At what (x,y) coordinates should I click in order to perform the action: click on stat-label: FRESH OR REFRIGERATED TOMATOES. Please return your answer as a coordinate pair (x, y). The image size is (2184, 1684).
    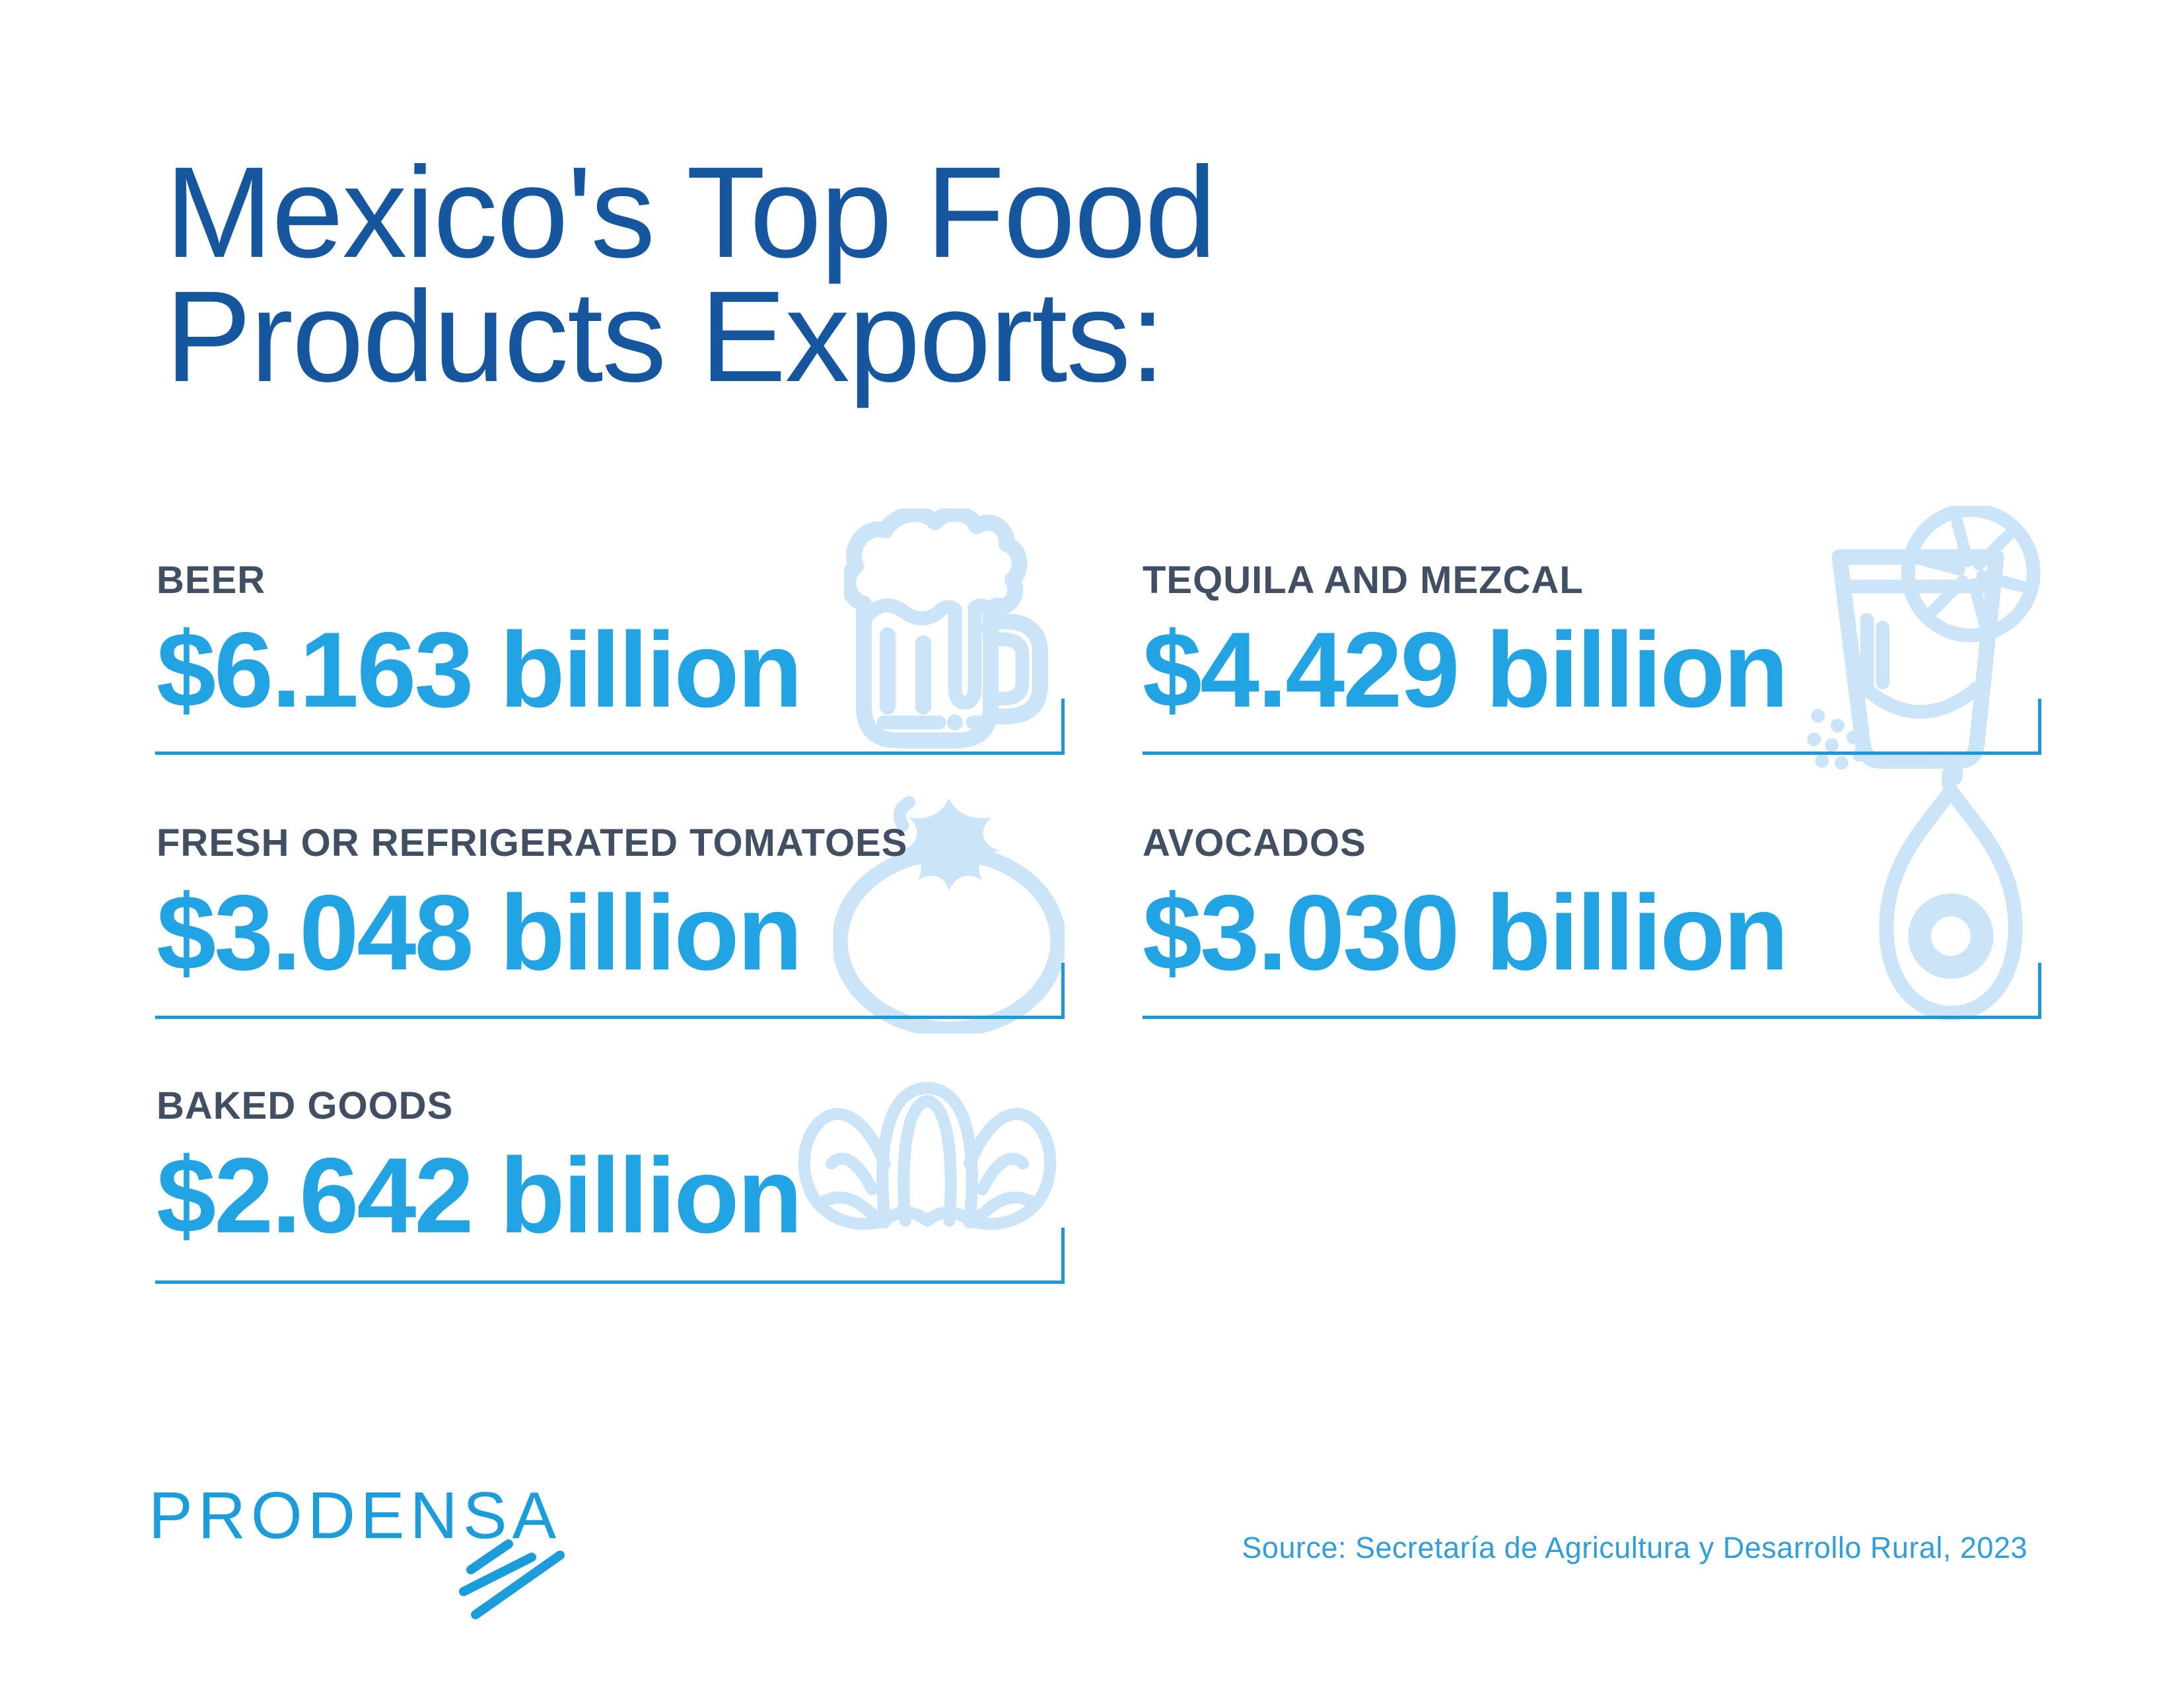
    Looking at the image, I should click on (532, 843).